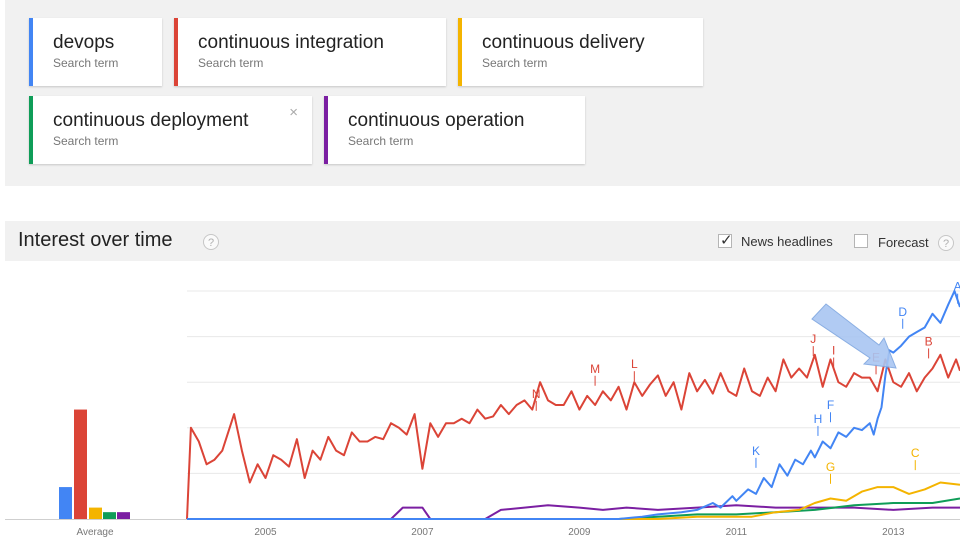 The height and width of the screenshot is (540, 960). Describe the element at coordinates (595, 369) in the screenshot. I see `annotation-label: M` at that location.